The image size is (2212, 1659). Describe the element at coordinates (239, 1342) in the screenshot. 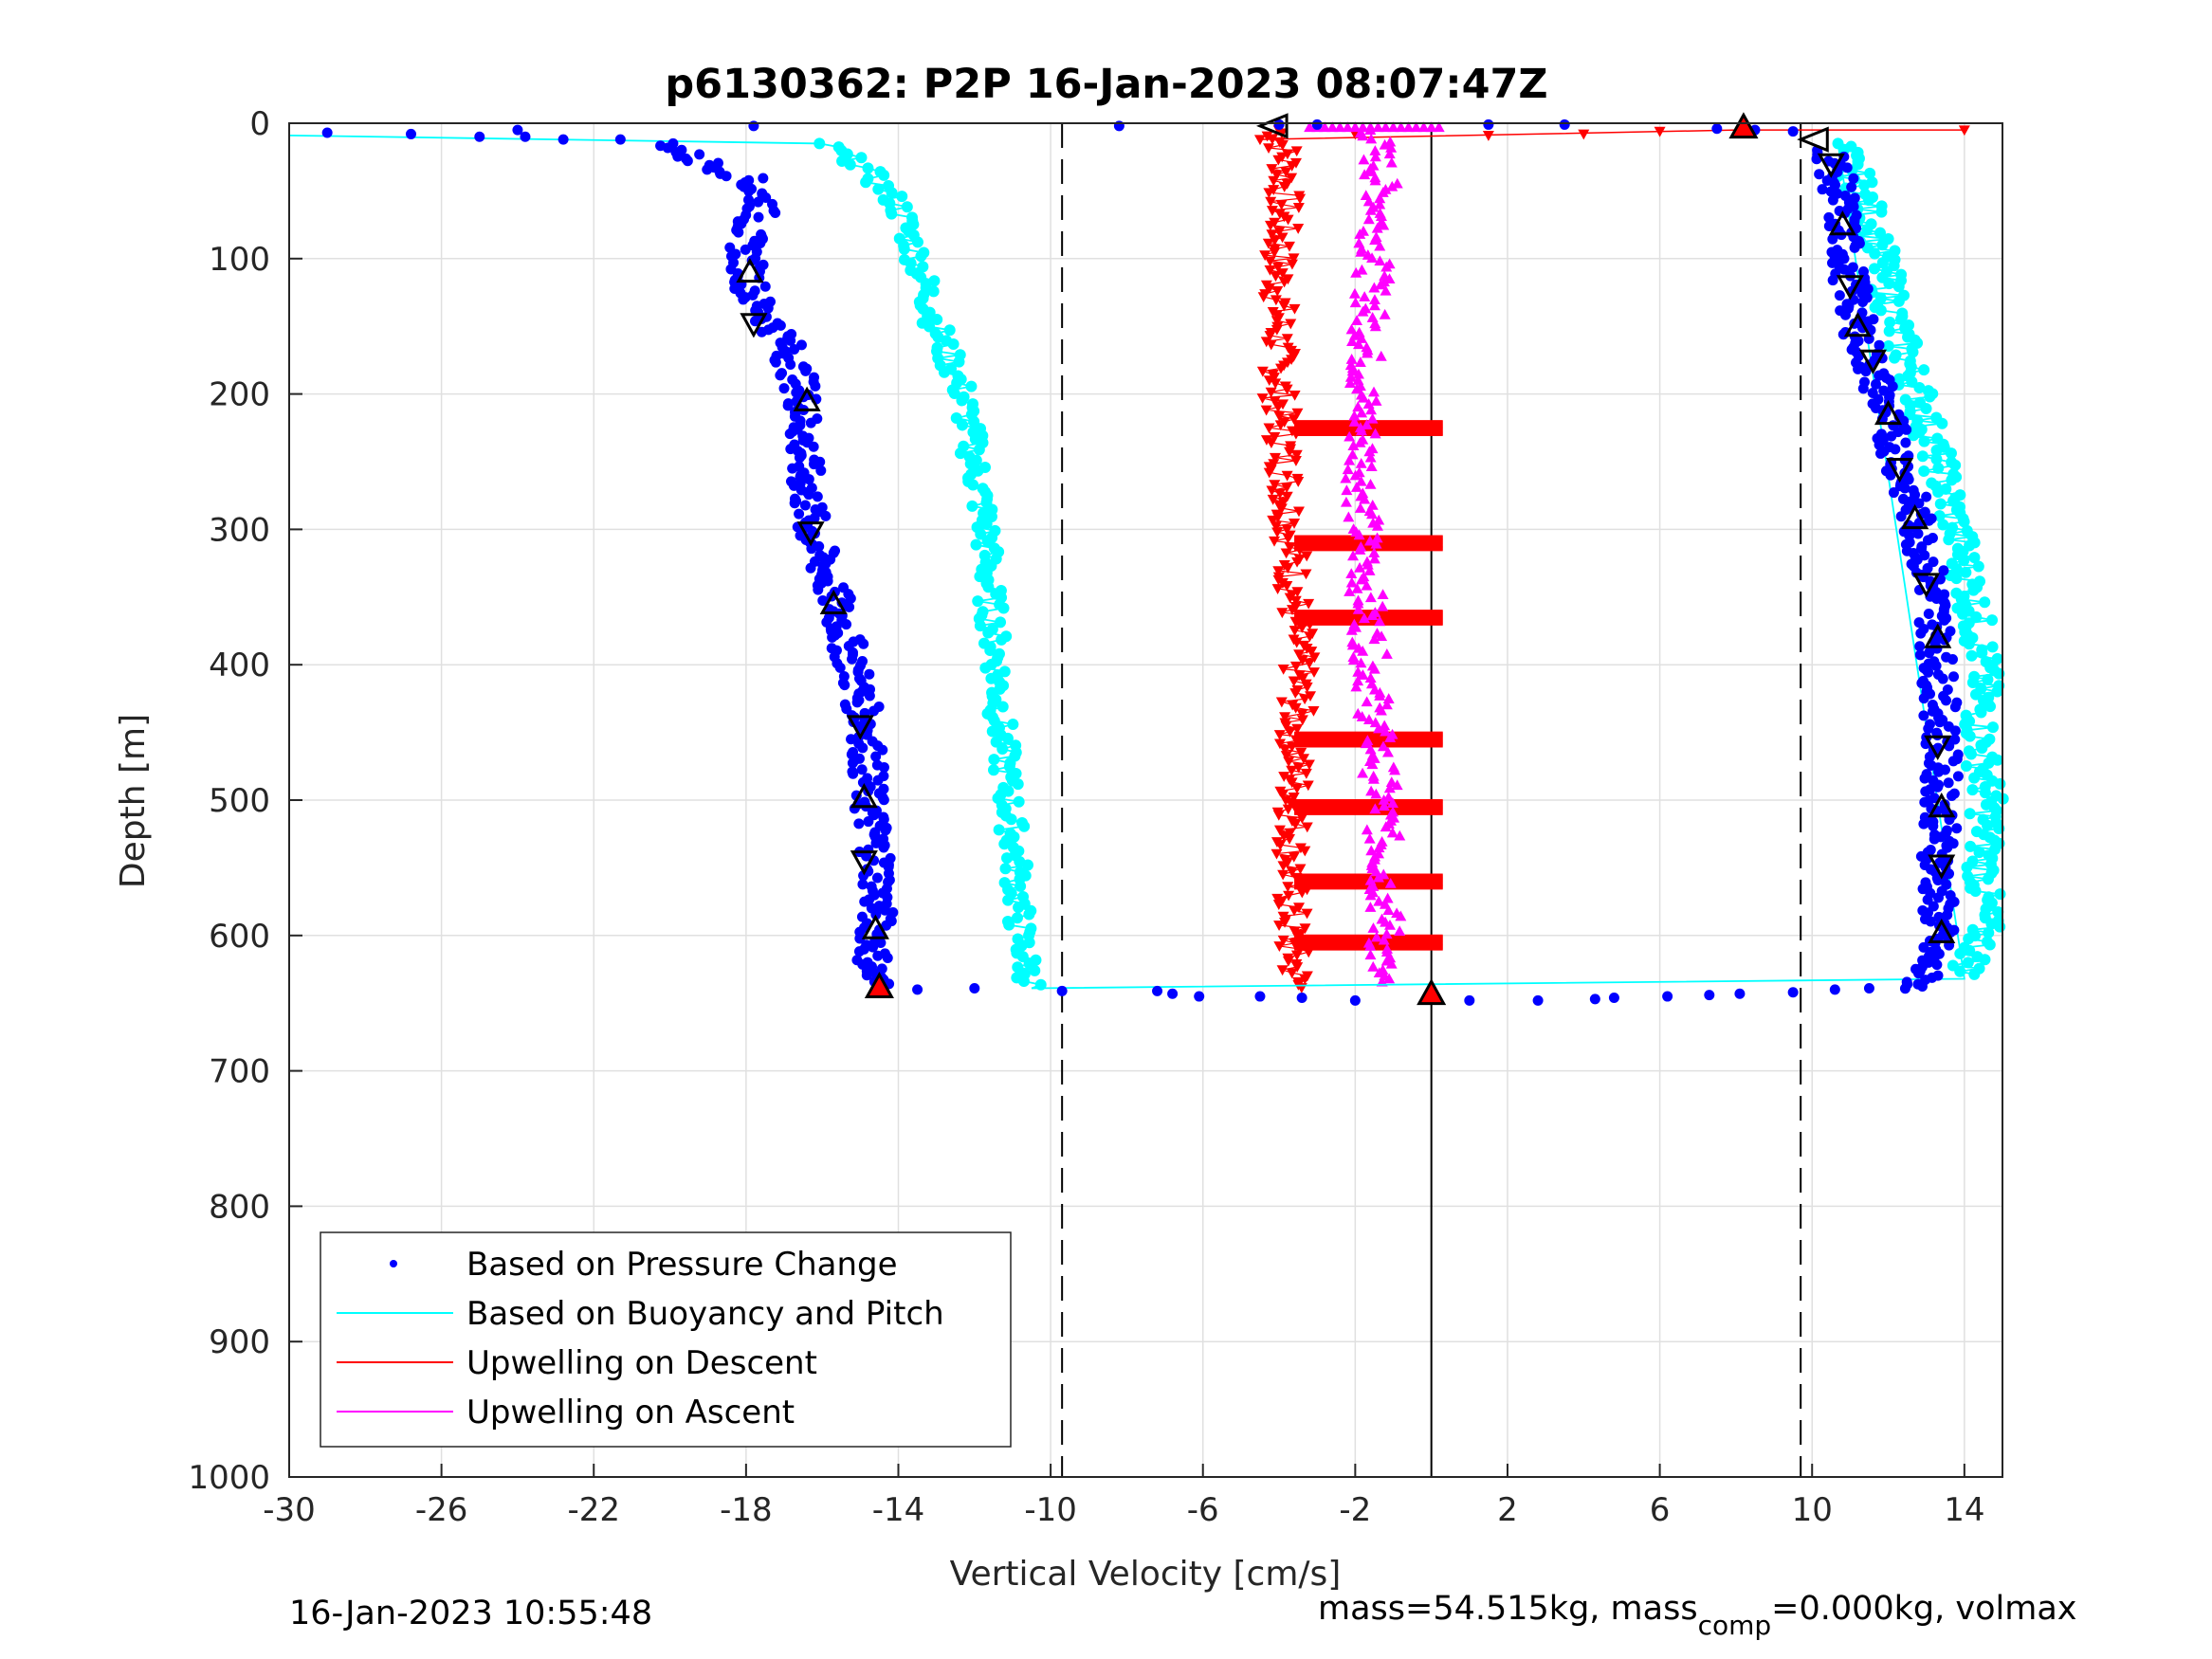

I see `y-tick-label-9: 900` at that location.